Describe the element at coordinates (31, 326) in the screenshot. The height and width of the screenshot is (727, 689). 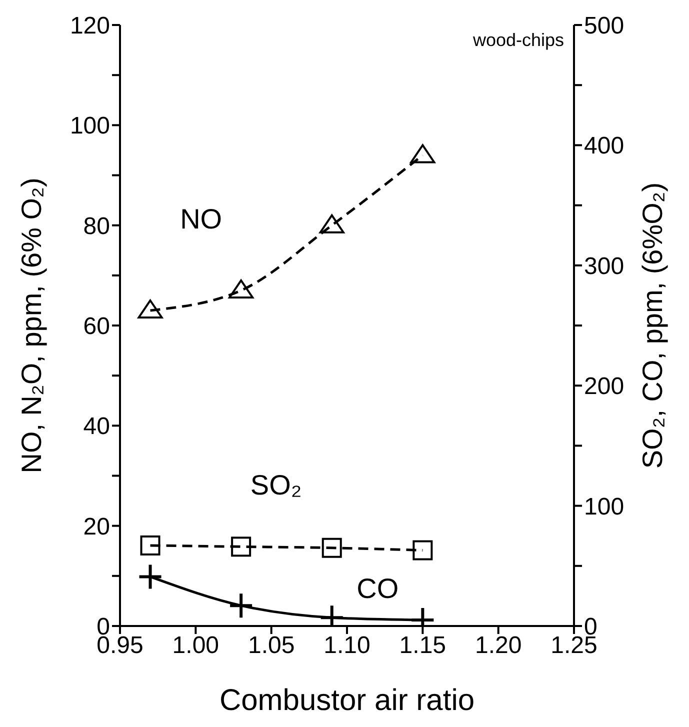
I see `y-axis-title: NO, N₂O, ppm, (6% O₂)` at that location.